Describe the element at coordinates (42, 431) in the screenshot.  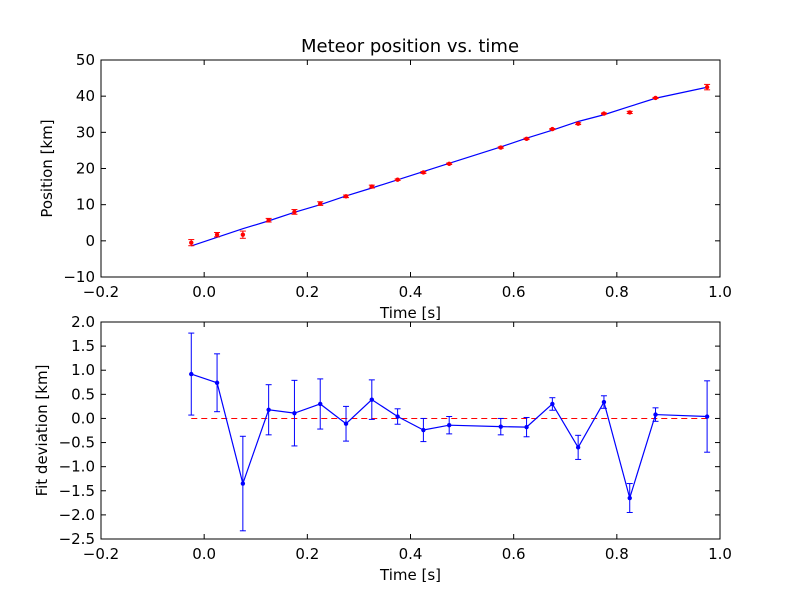
I see `deviation-y-axis-label: Fit deviation [km]` at that location.